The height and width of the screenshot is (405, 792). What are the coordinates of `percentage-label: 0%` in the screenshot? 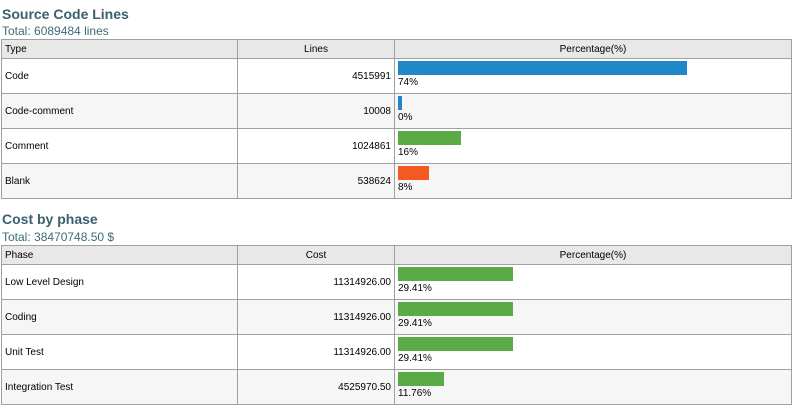 It's located at (405, 117).